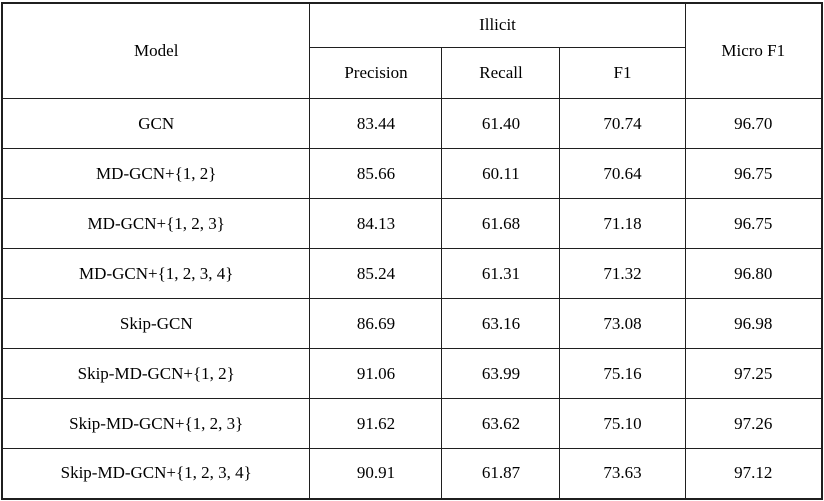 This screenshot has height=501, width=824. What do you see at coordinates (753, 123) in the screenshot?
I see `micro-f1-cell: 96.70` at bounding box center [753, 123].